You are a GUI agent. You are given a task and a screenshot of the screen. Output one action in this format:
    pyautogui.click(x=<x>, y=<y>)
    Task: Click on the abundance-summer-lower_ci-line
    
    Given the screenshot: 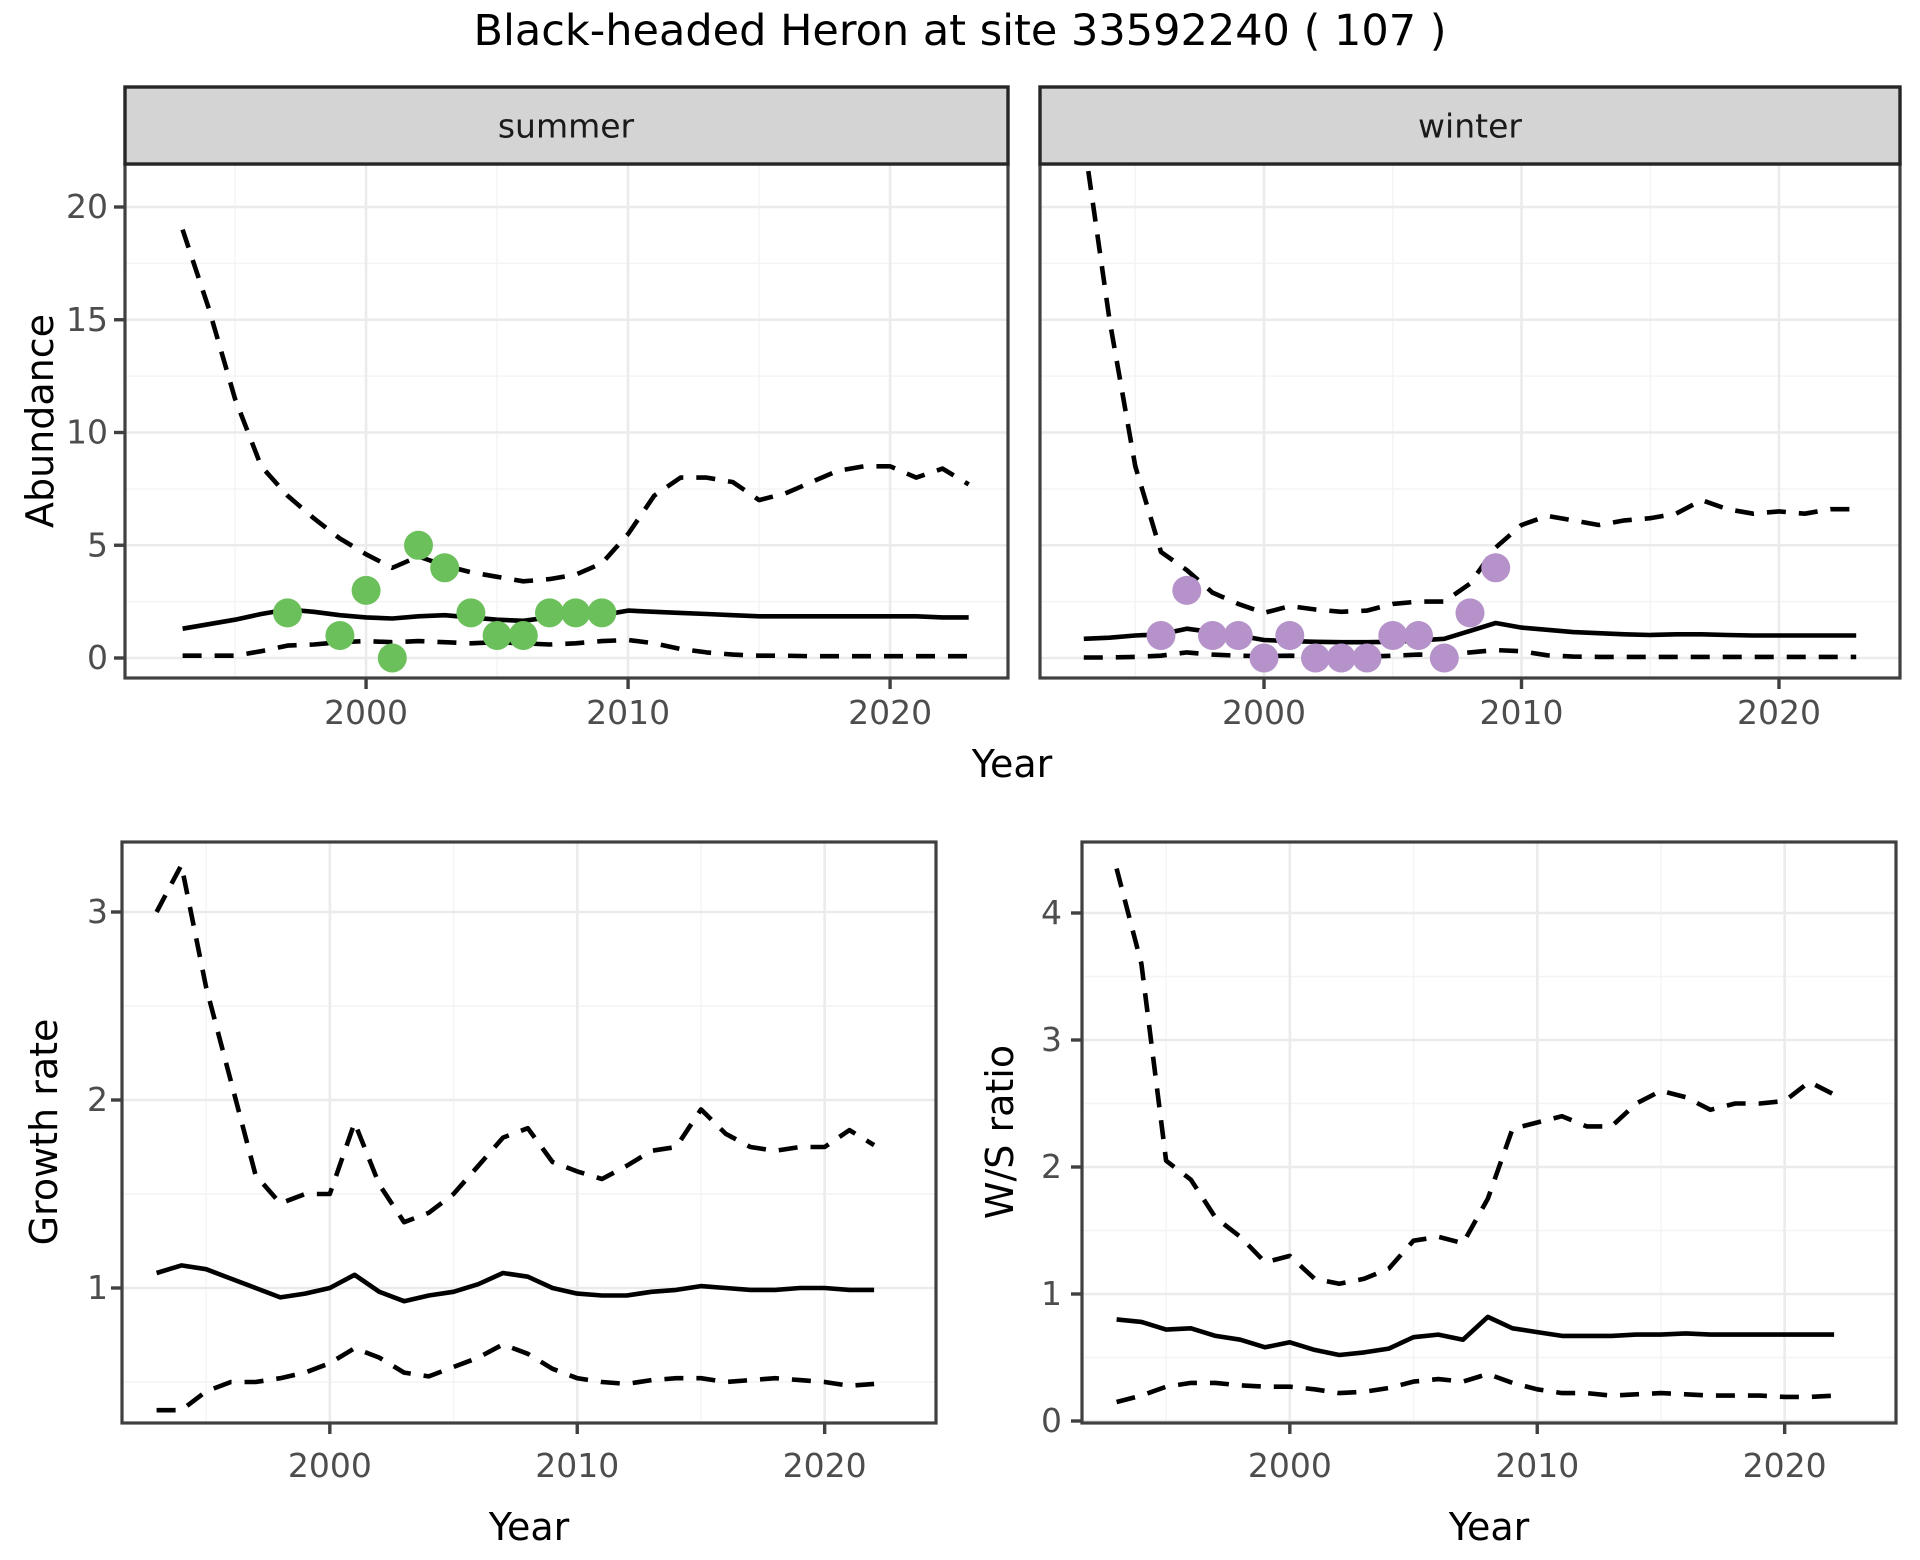 What is the action you would take?
    pyautogui.click(x=575, y=648)
    